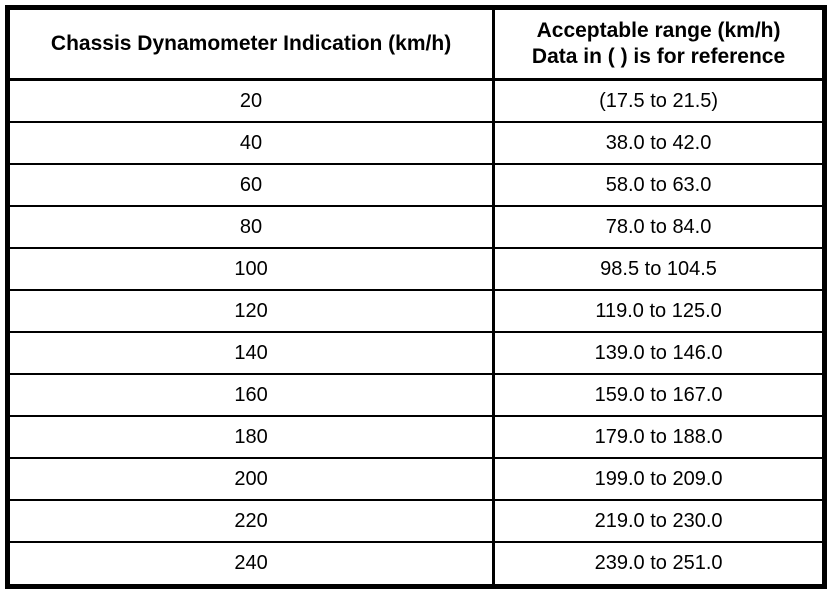 Image resolution: width=832 pixels, height=594 pixels. Describe the element at coordinates (250, 101) in the screenshot. I see `indication-cell: 20` at that location.